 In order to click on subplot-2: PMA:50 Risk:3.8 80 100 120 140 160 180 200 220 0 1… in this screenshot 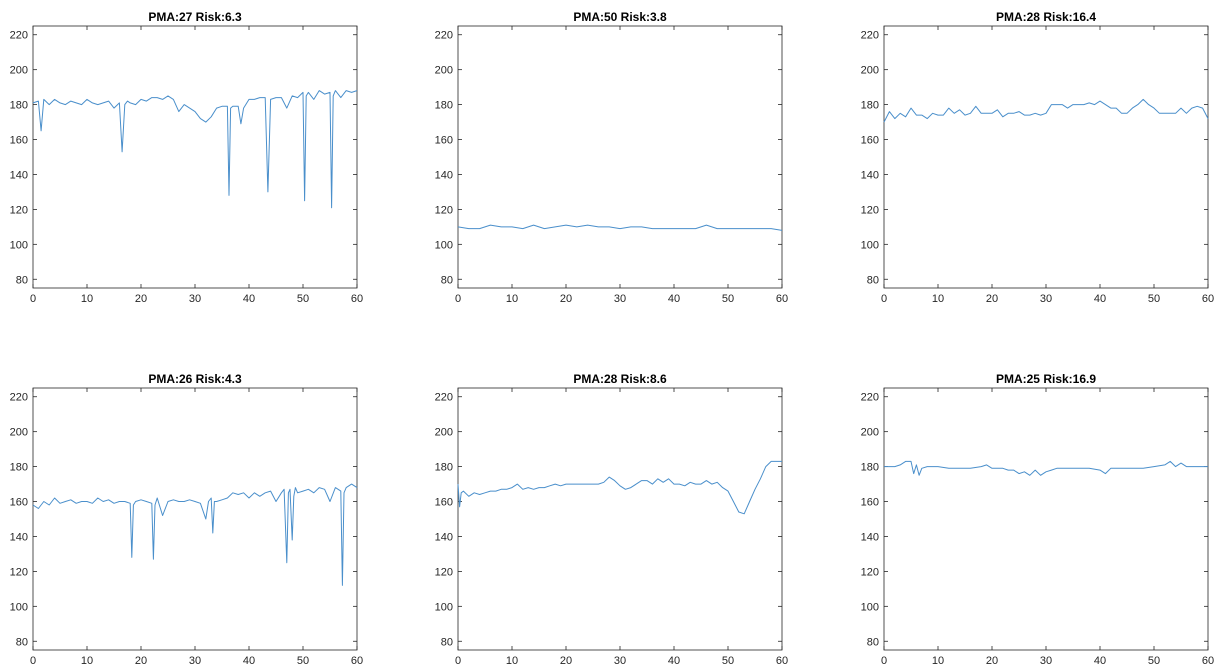, I will do `click(611, 157)`.